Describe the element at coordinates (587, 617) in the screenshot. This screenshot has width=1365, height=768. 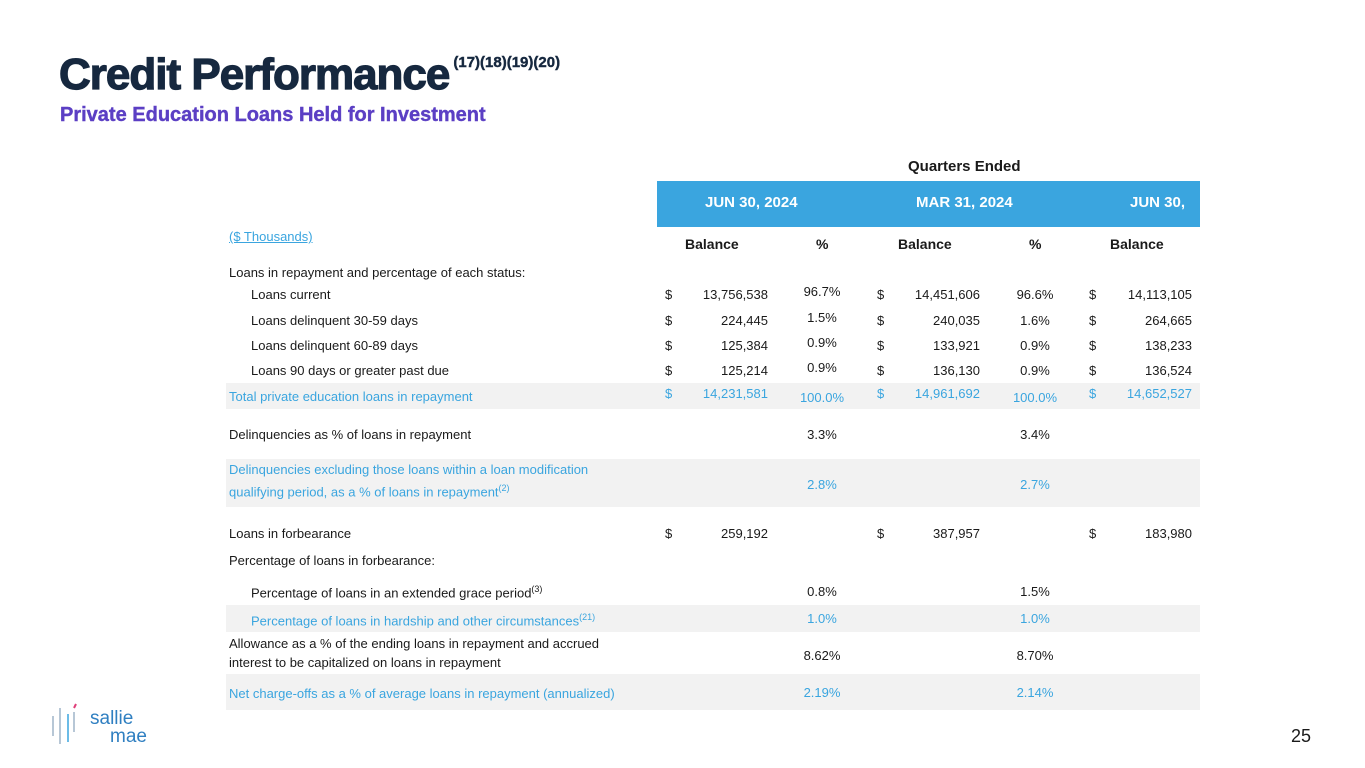
I see `footnote-ref: (21)` at that location.